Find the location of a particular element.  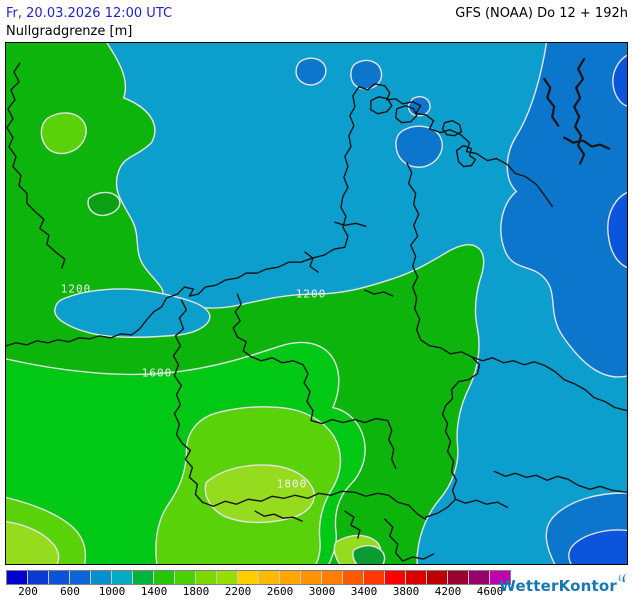

parameter-title: Nullgradgrenze [m] is located at coordinates (69, 31).